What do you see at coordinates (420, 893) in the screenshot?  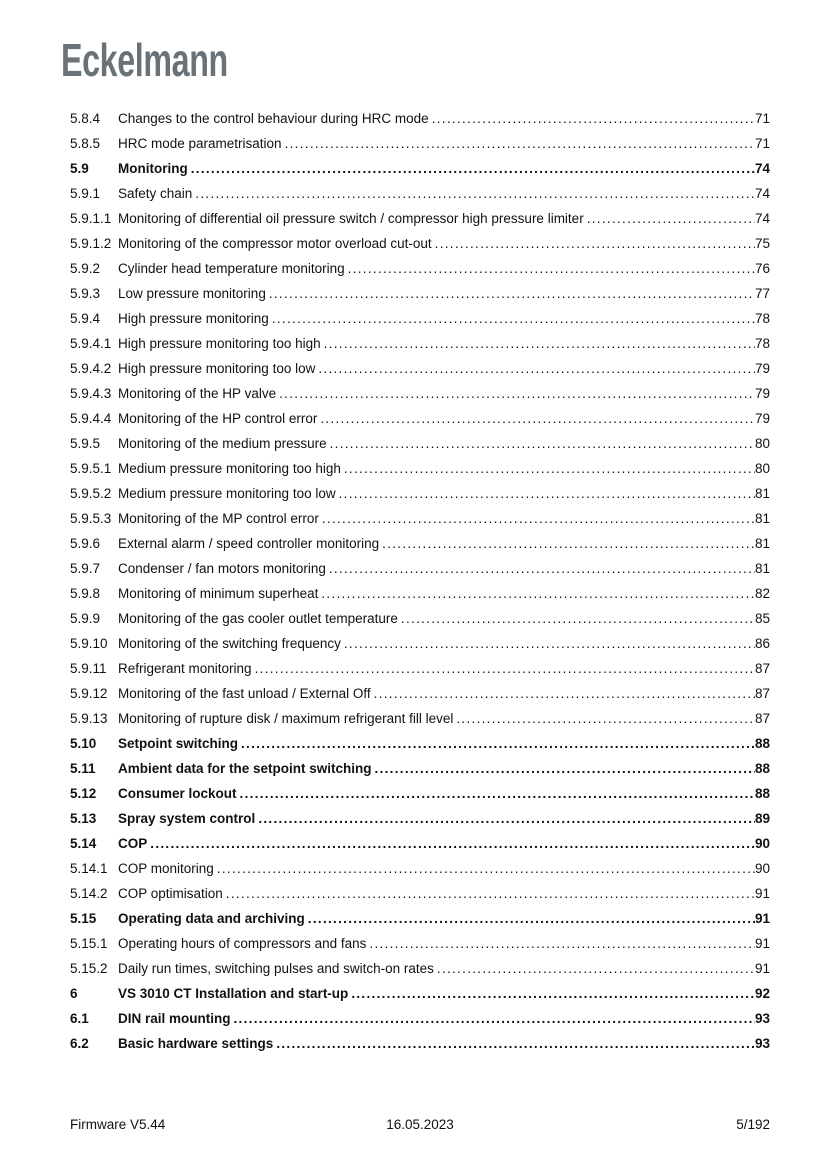 I see `toc-entry: 5.14.2 COP optimisation 91` at bounding box center [420, 893].